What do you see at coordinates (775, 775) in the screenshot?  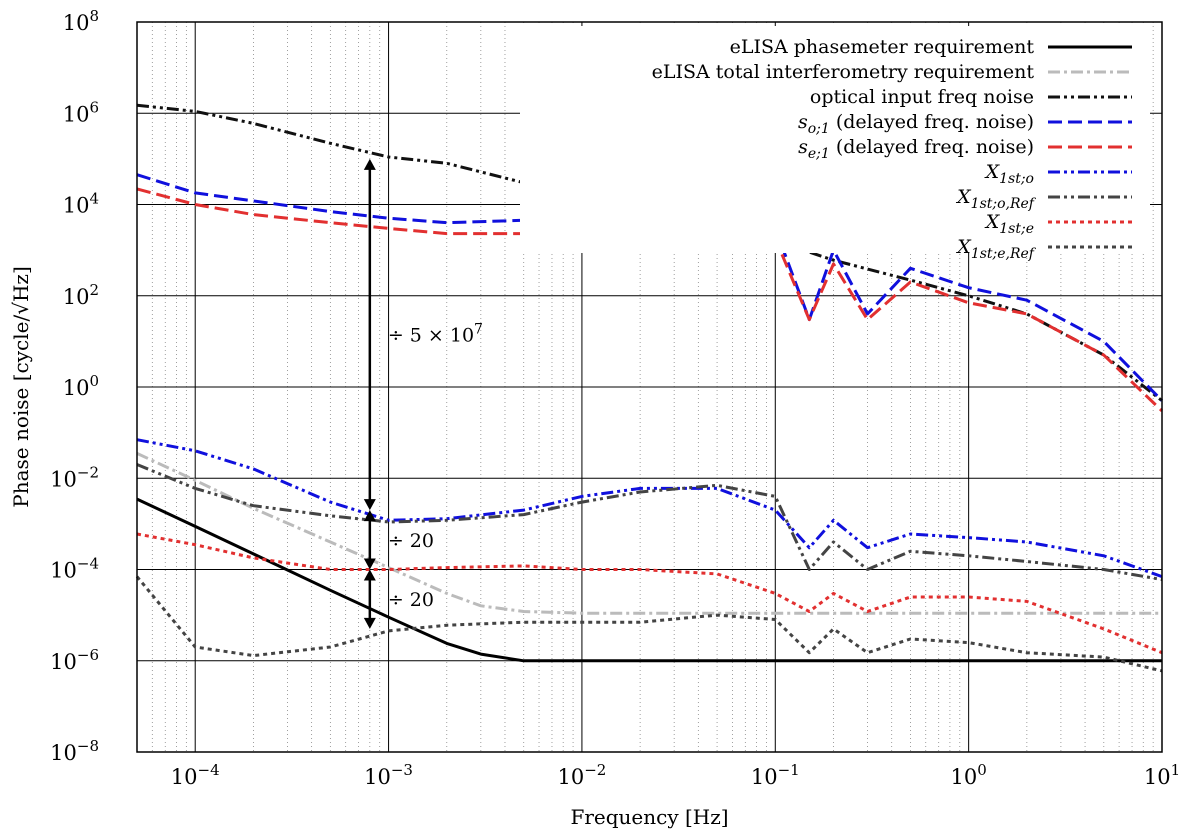 I see `x-tick-label: 10⁻¹` at bounding box center [775, 775].